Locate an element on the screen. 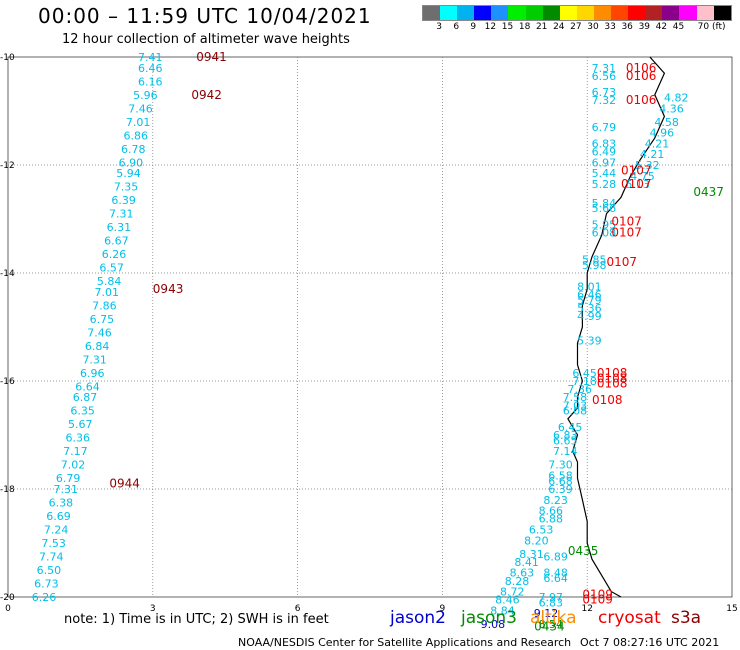 This screenshot has width=740, height=650. color-scale-label: 33 is located at coordinates (610, 27).